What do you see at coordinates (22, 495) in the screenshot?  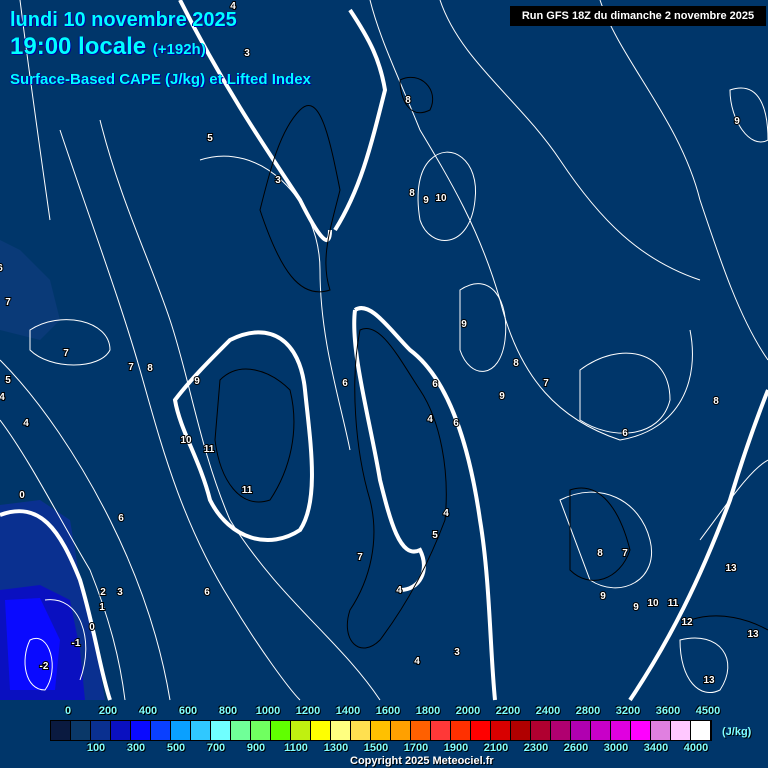 I see `li-label: 0` at bounding box center [22, 495].